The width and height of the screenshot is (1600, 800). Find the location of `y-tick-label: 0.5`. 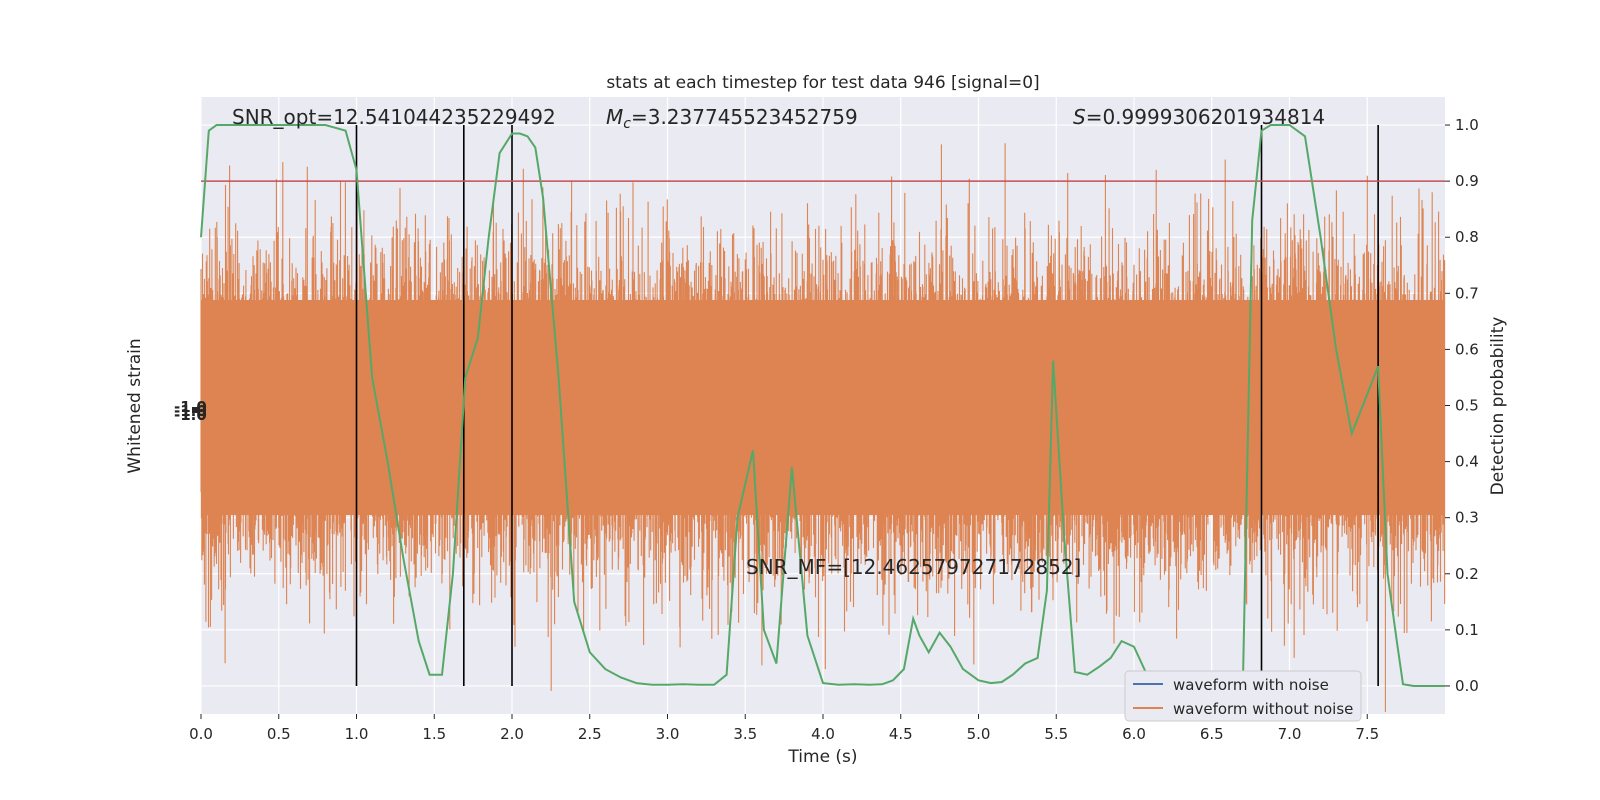

y-tick-label: 0.5 is located at coordinates (1467, 406).